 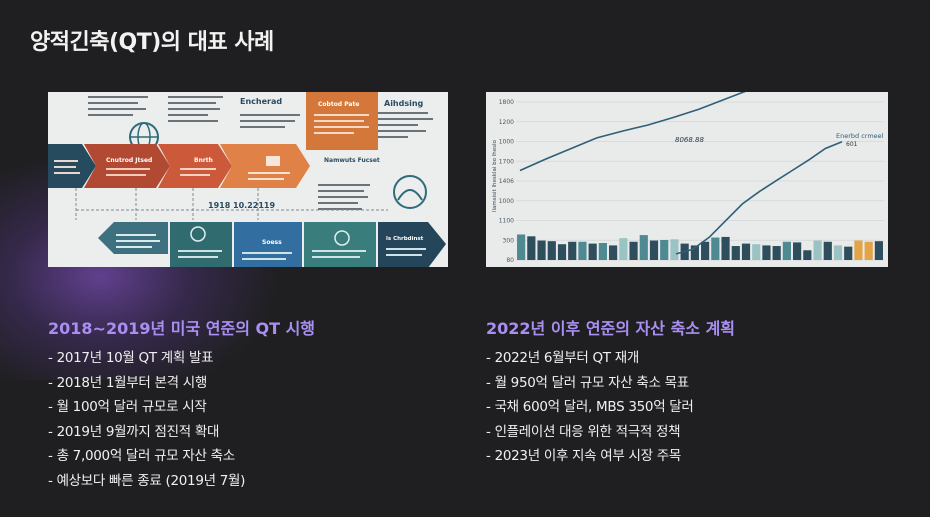 What do you see at coordinates (506, 122) in the screenshot?
I see `chart-tick-label: 1200` at bounding box center [506, 122].